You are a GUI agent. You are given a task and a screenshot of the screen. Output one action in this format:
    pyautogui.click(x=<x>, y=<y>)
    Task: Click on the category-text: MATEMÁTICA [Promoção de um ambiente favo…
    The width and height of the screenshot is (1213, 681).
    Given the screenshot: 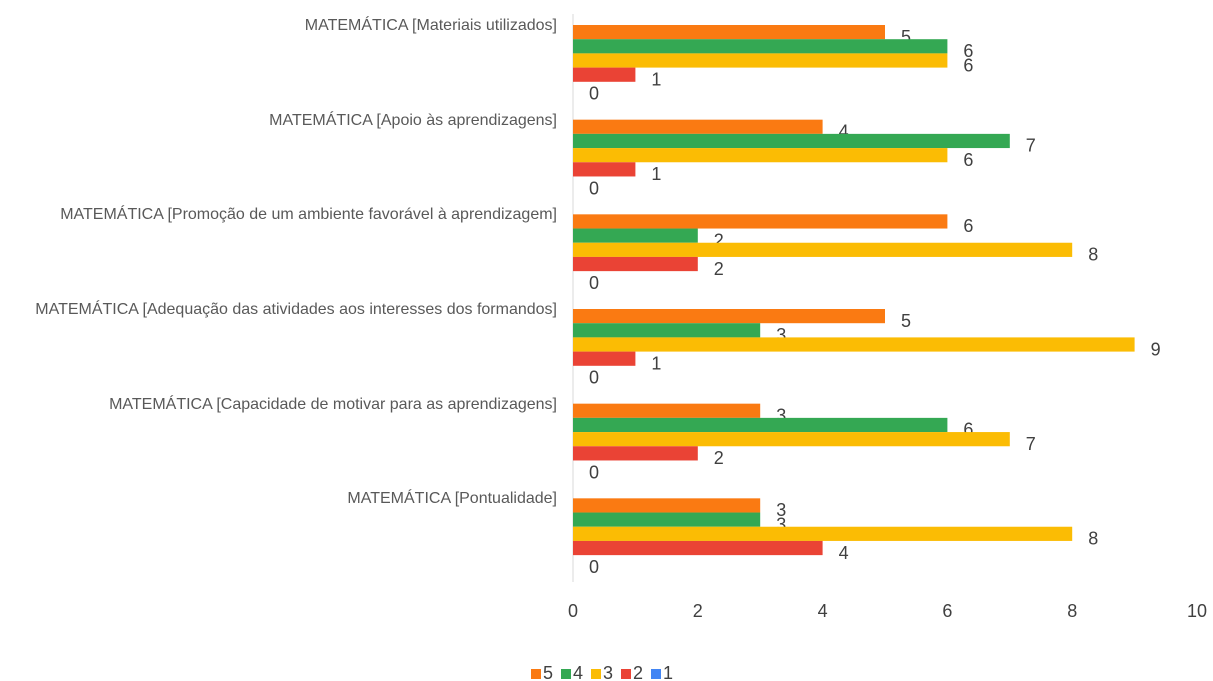 What is the action you would take?
    pyautogui.click(x=308, y=215)
    